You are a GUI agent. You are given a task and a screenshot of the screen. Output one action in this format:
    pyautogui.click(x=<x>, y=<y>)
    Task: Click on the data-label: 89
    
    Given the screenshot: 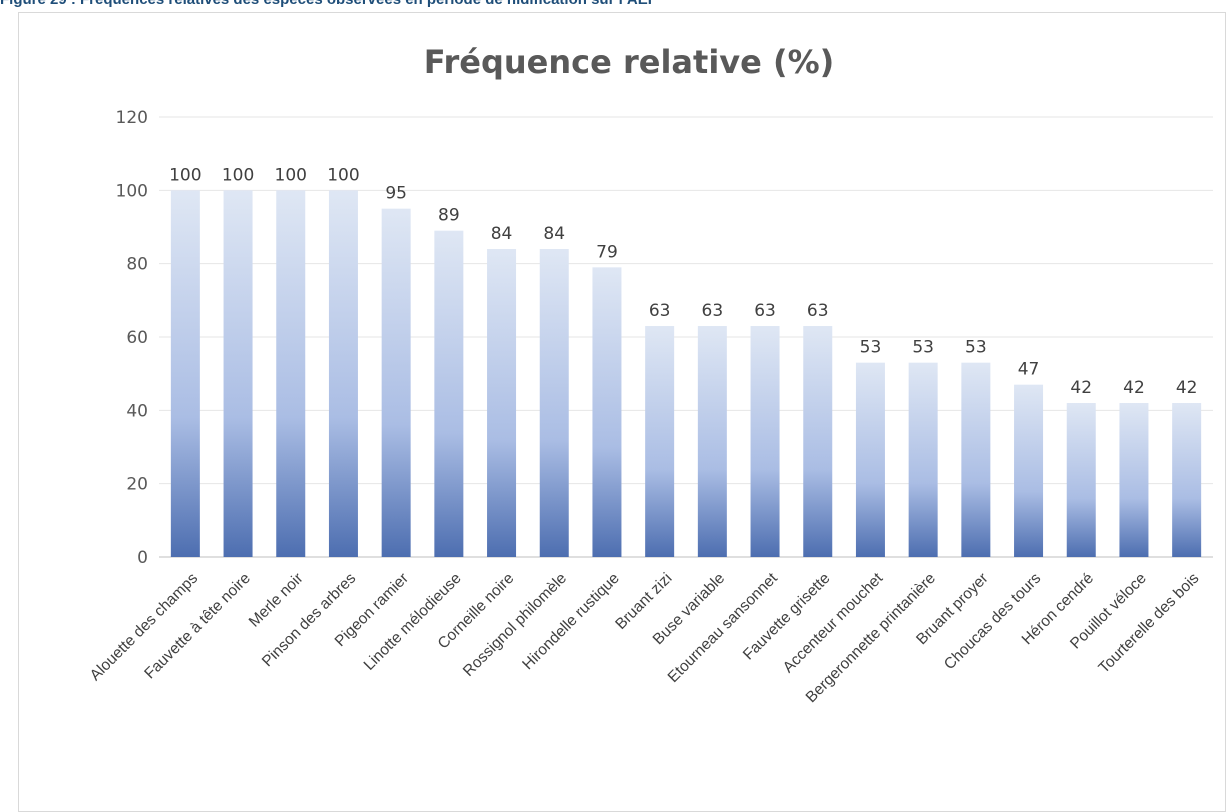 What is the action you would take?
    pyautogui.click(x=449, y=216)
    